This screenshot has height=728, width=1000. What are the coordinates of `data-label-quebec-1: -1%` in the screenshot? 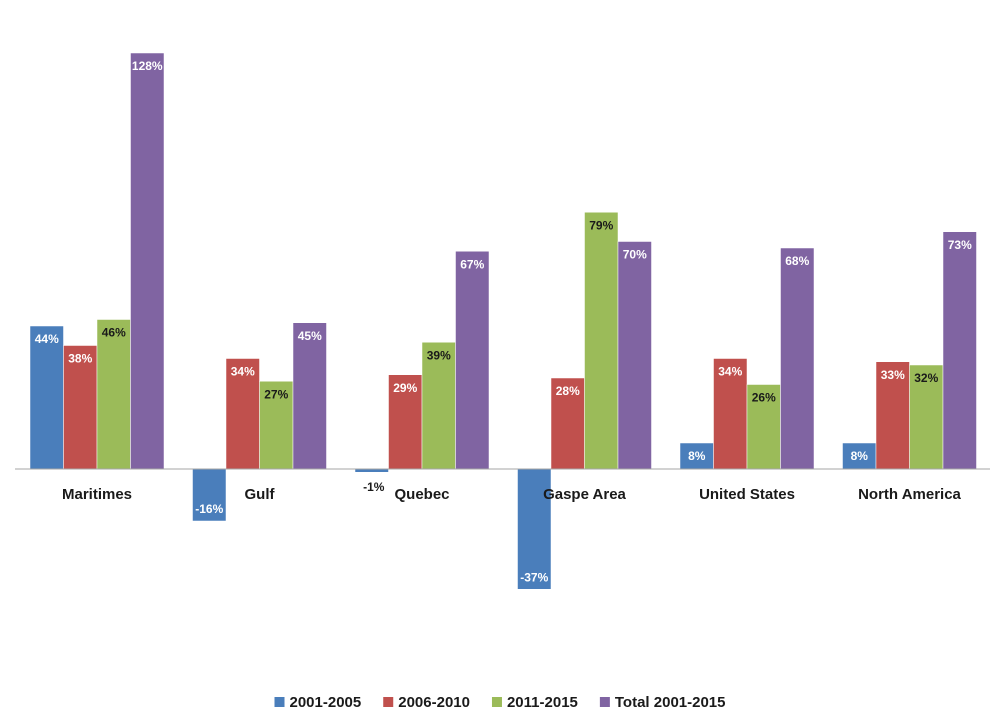 It's located at (374, 487).